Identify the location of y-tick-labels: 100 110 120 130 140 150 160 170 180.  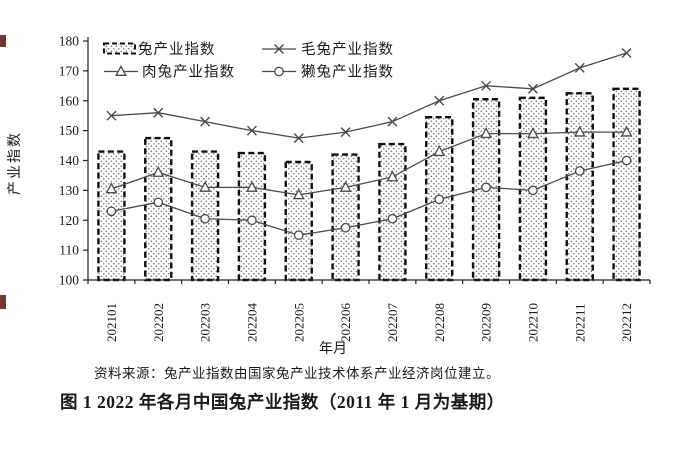
(69, 161).